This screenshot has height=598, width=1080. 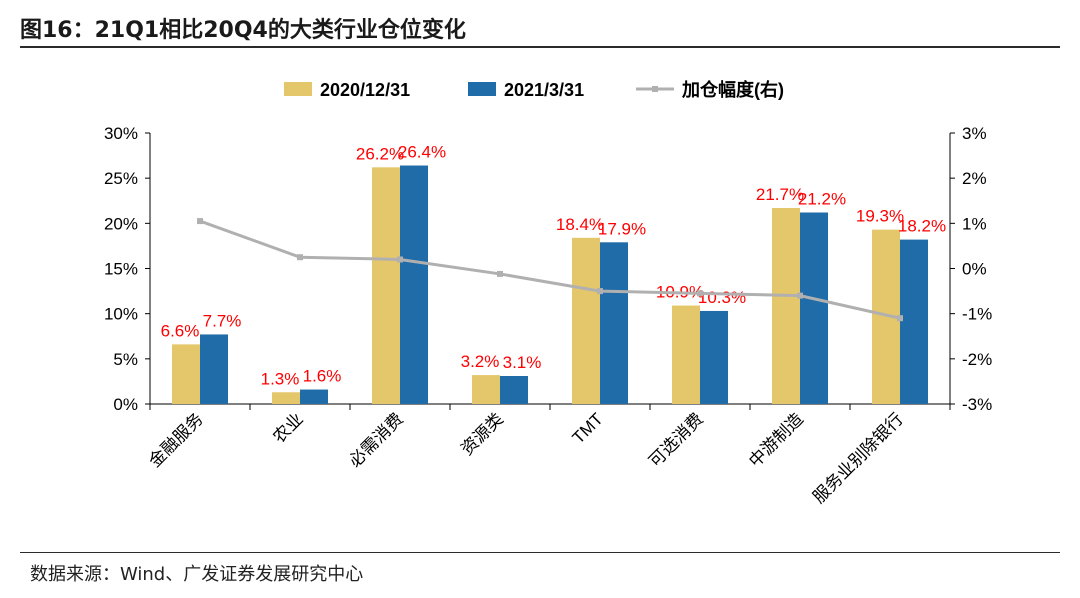 I want to click on bar-value-label: 3.2%, so click(x=480, y=361).